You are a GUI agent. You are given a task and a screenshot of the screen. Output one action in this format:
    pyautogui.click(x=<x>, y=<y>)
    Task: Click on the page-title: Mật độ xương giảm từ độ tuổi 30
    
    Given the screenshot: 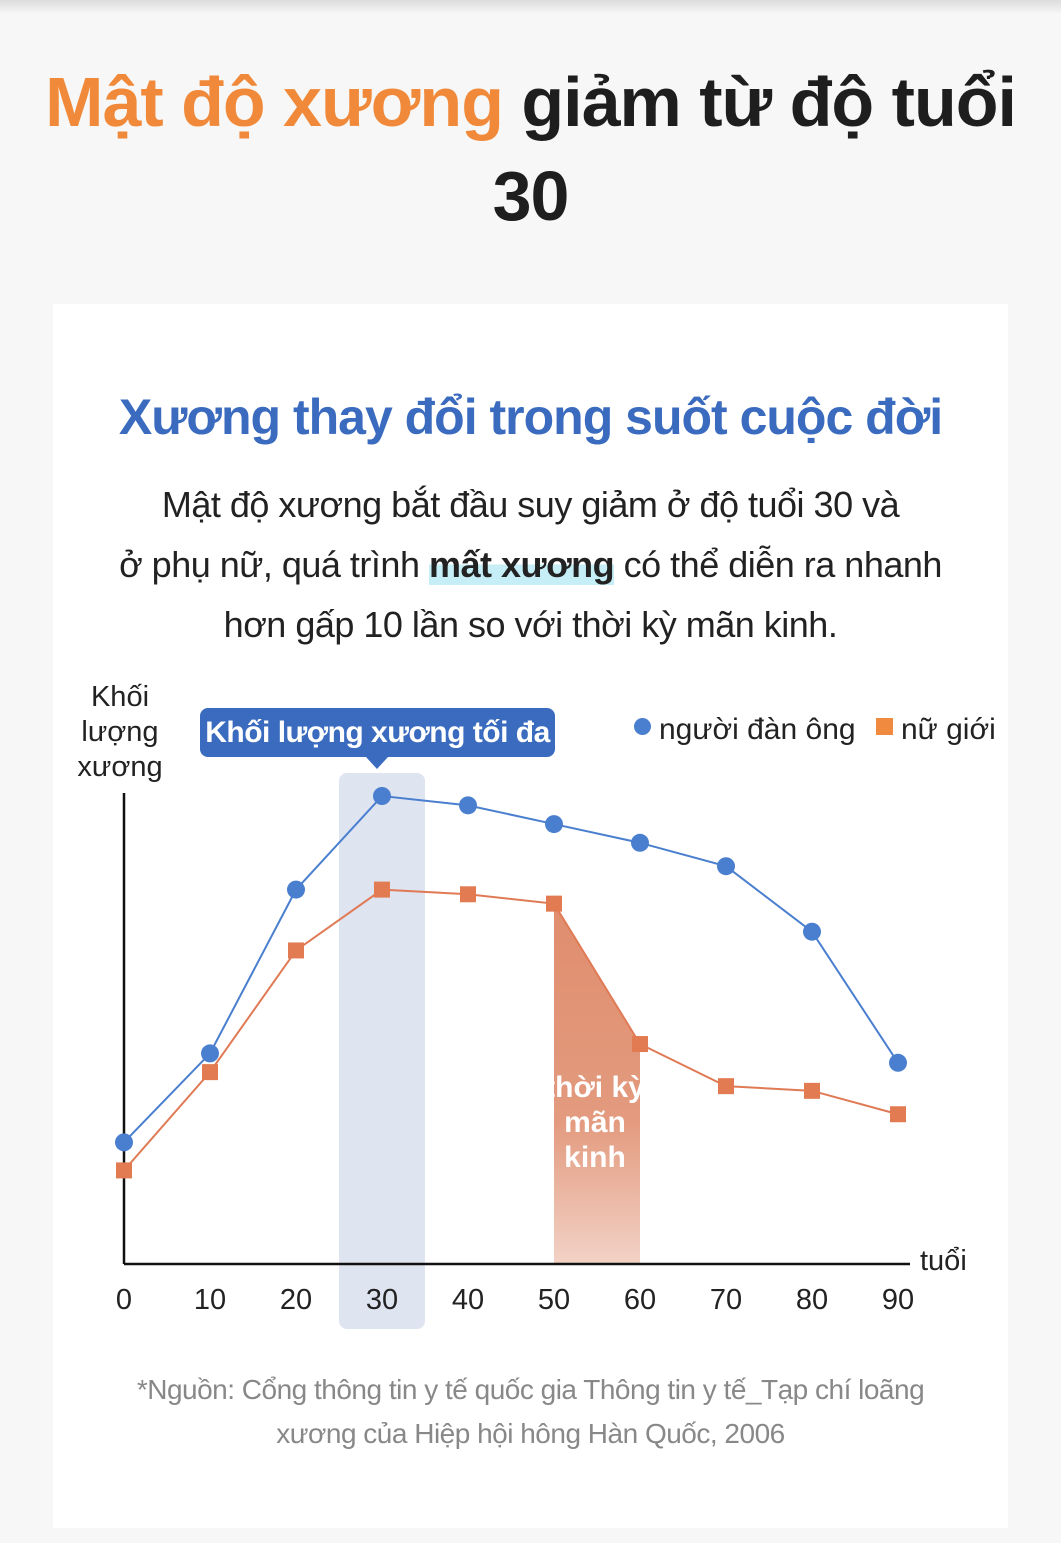 What is the action you would take?
    pyautogui.click(x=530, y=149)
    